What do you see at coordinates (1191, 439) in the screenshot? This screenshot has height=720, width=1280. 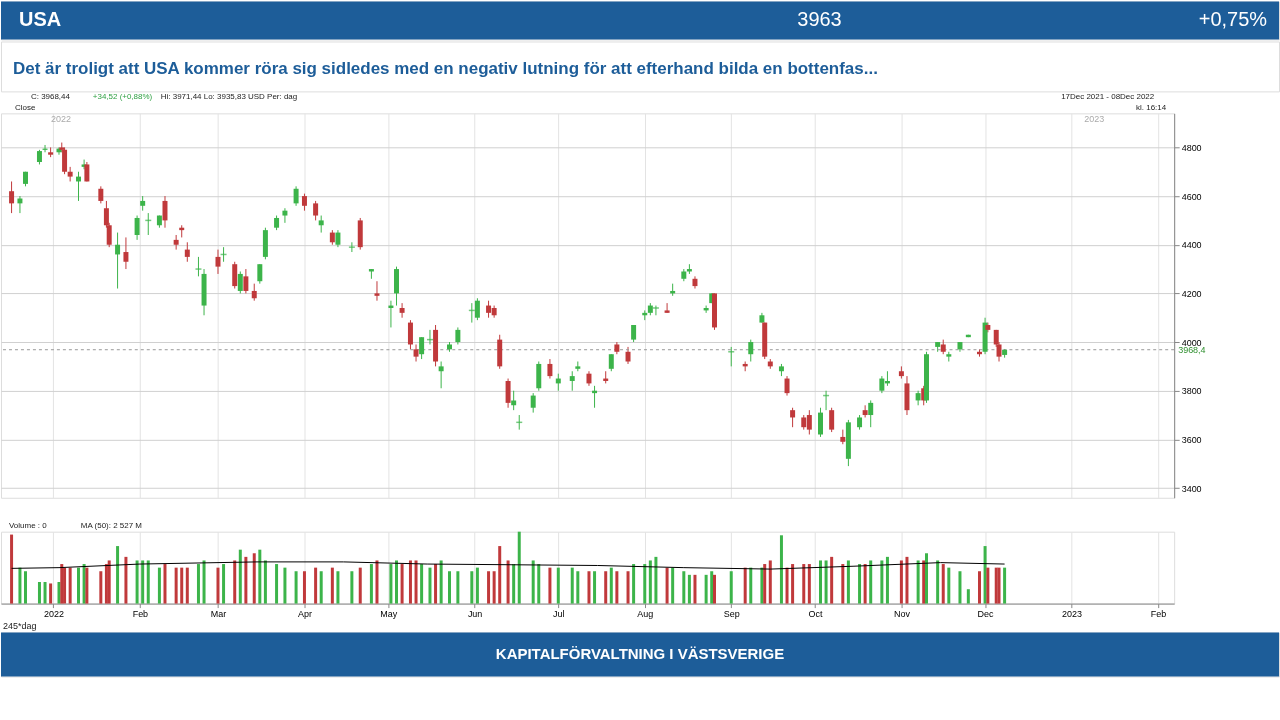 I see `y-tick-label: 3600` at bounding box center [1191, 439].